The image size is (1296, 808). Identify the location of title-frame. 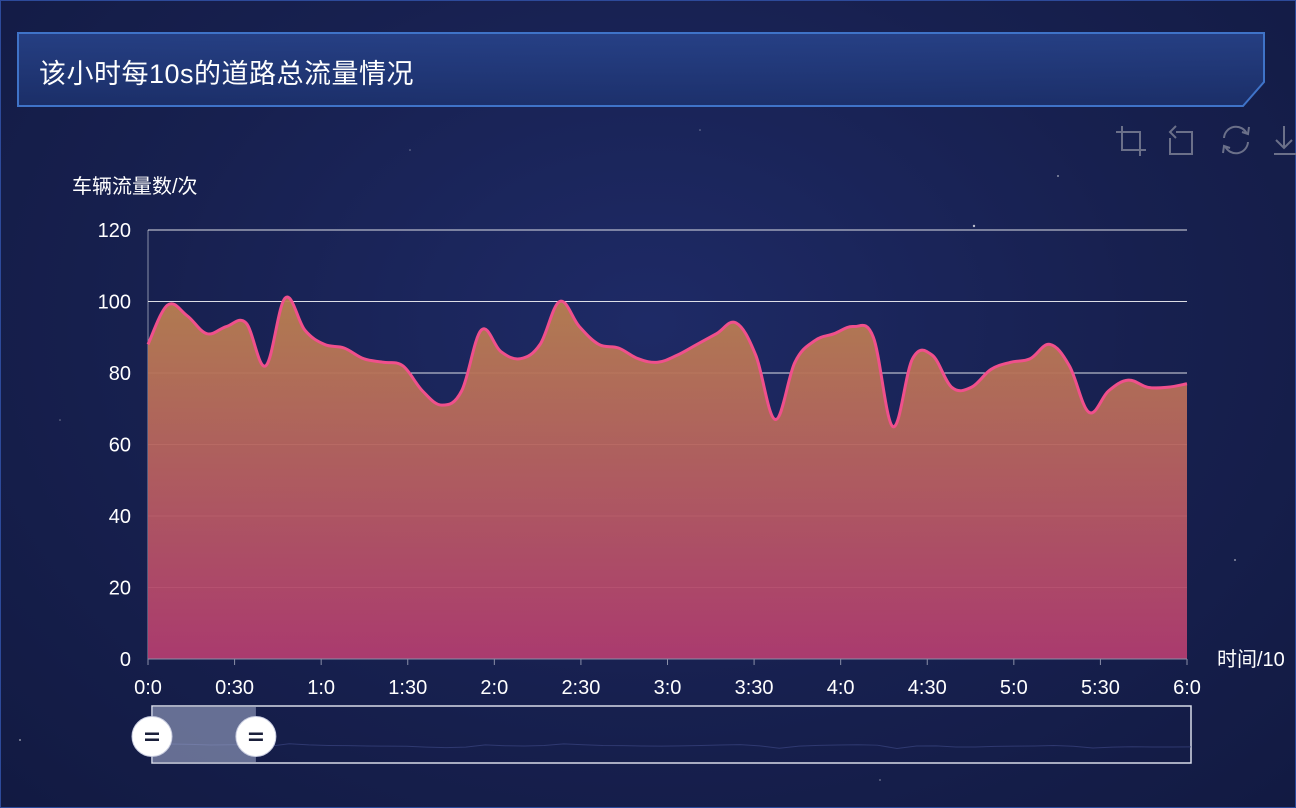
(641, 69).